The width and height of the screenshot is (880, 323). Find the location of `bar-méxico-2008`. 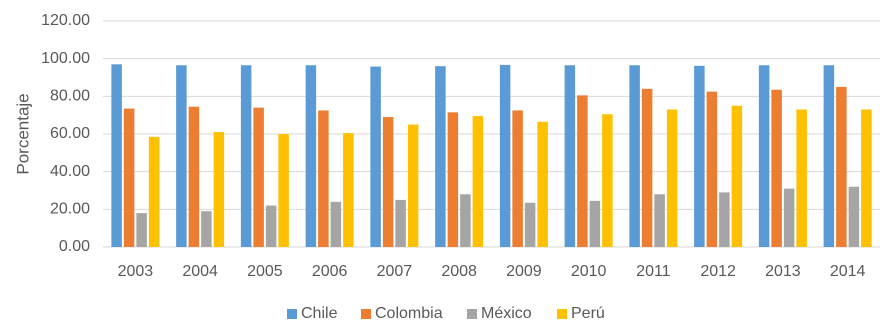

bar-méxico-2008 is located at coordinates (465, 220).